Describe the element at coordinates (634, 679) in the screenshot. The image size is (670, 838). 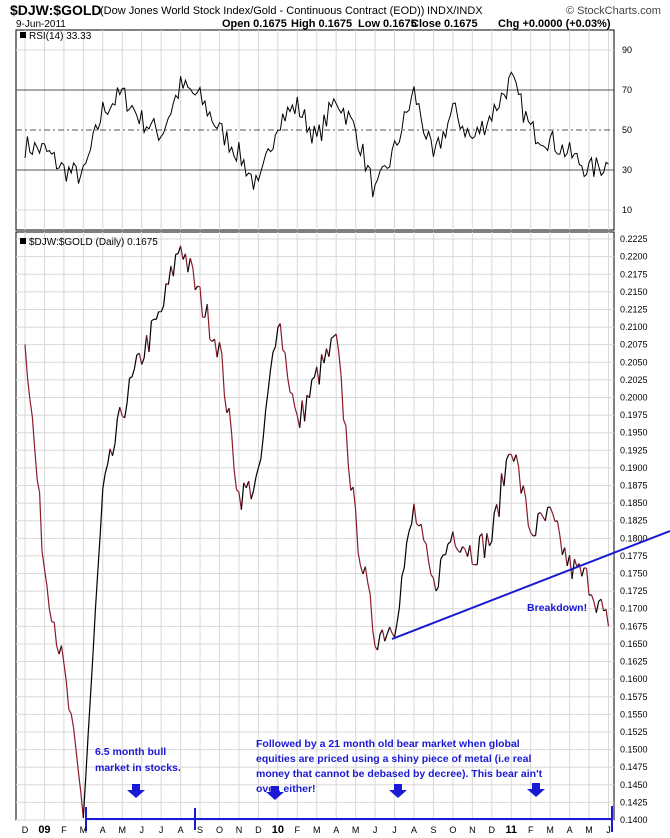
I see `price-tick-label: 0.1600` at that location.